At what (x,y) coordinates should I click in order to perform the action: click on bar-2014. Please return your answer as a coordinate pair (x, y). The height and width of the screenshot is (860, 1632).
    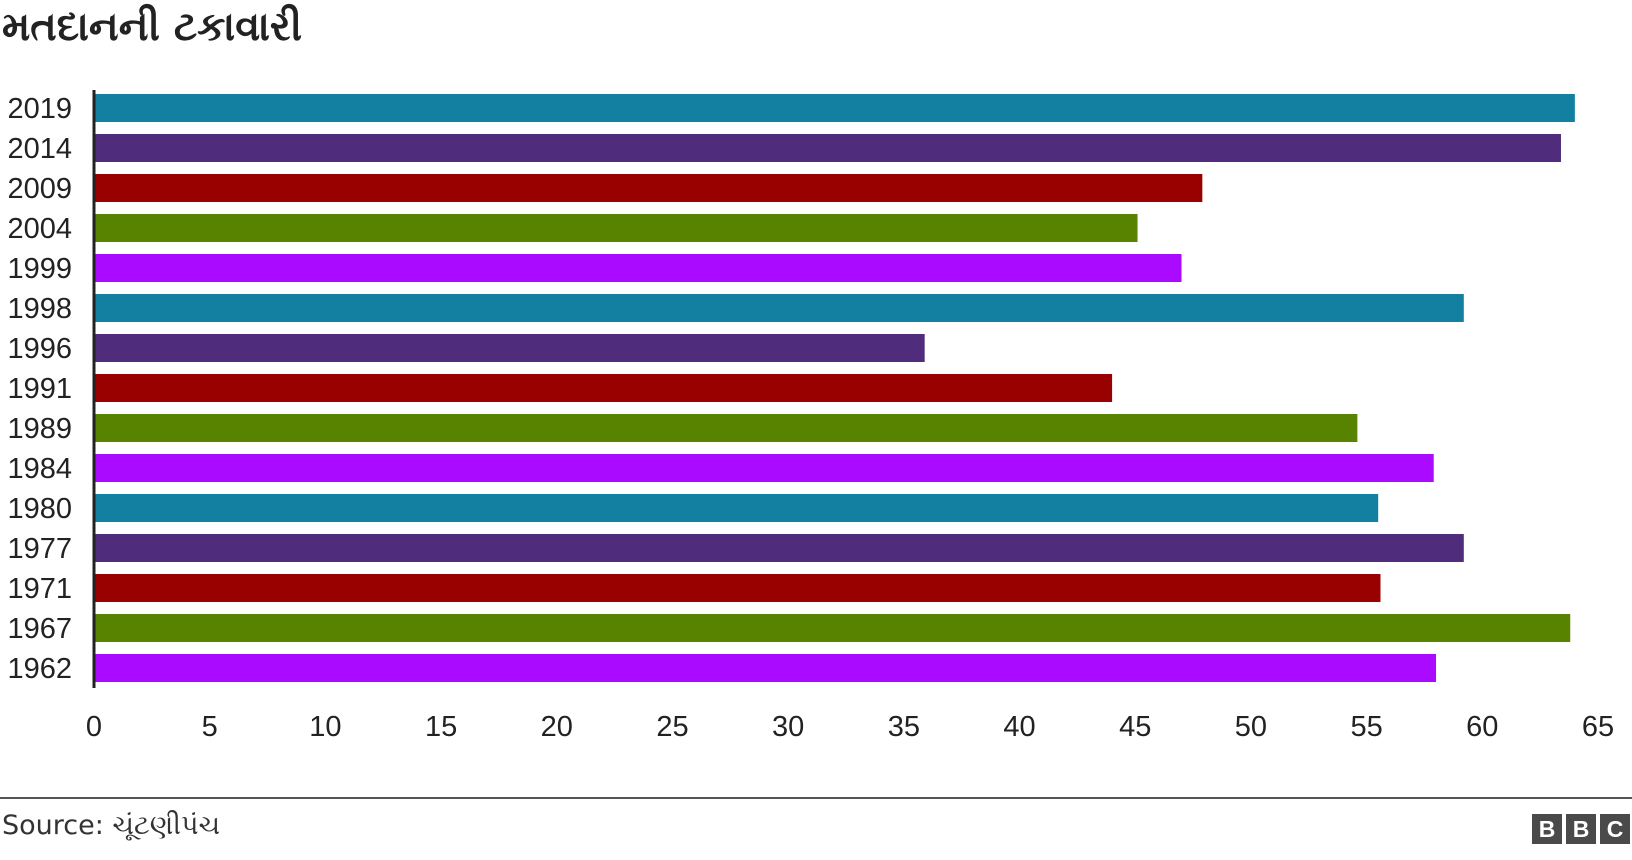
    Looking at the image, I should click on (827, 148).